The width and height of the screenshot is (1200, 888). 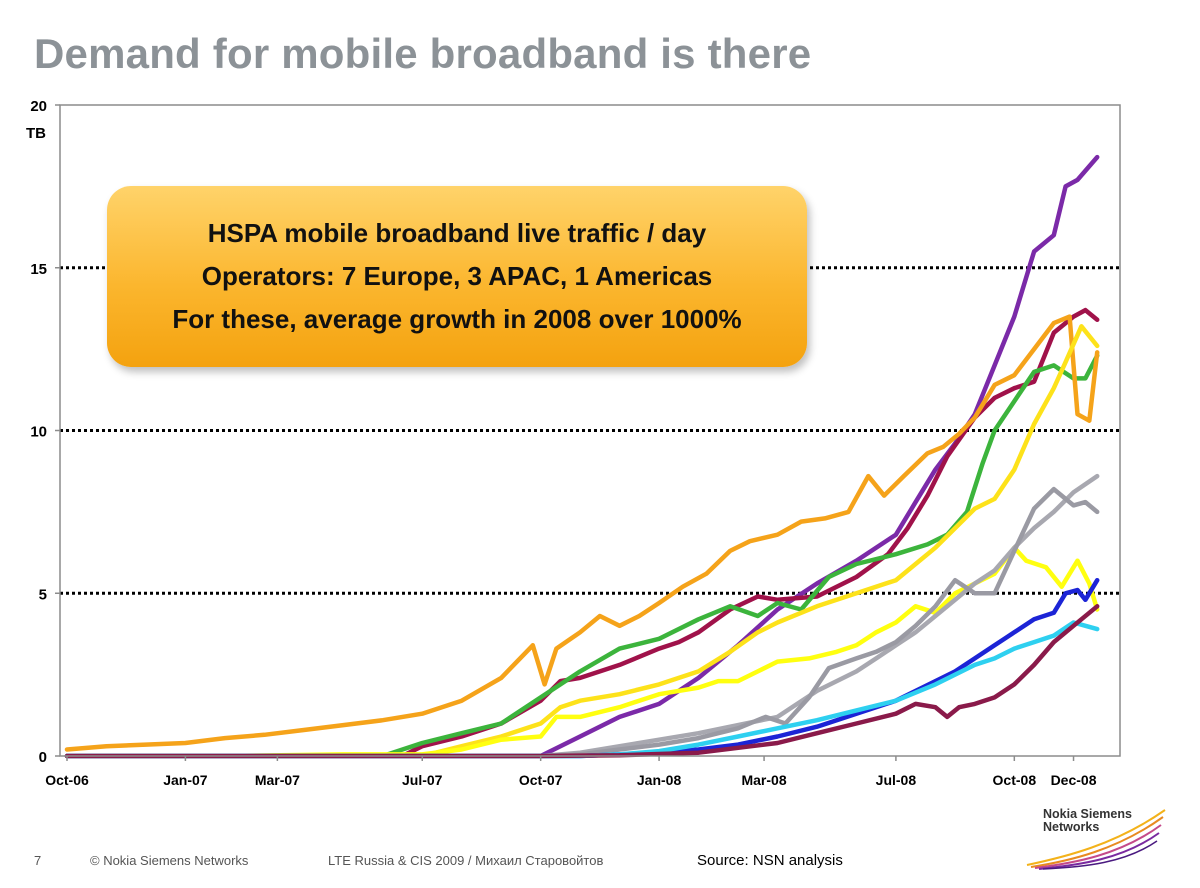 I want to click on y-tick-label: 5, so click(x=43, y=594).